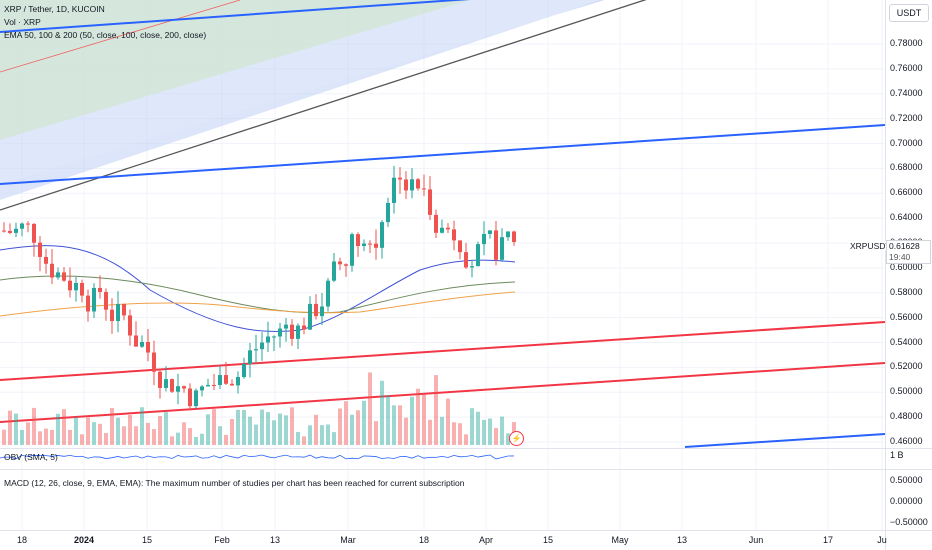 The image size is (932, 550). What do you see at coordinates (516, 438) in the screenshot?
I see `flash-icon: ⚡` at bounding box center [516, 438].